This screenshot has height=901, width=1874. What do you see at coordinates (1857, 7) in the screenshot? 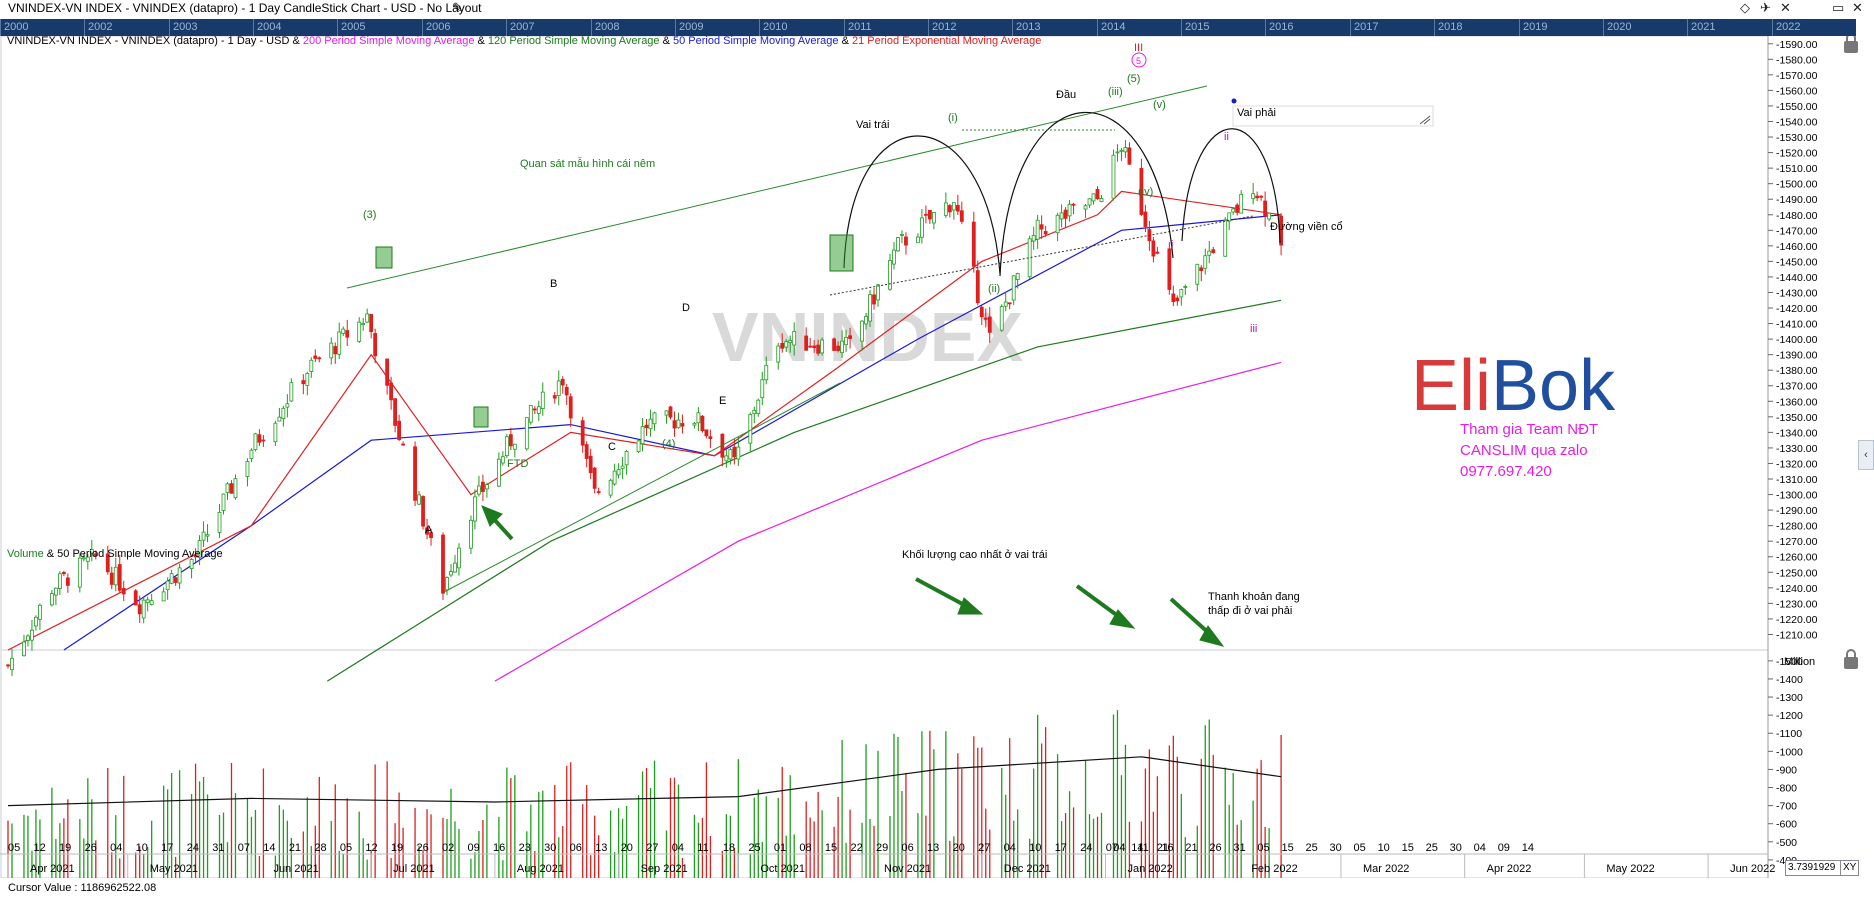
I see `close-window-icon: ✕` at bounding box center [1857, 7].